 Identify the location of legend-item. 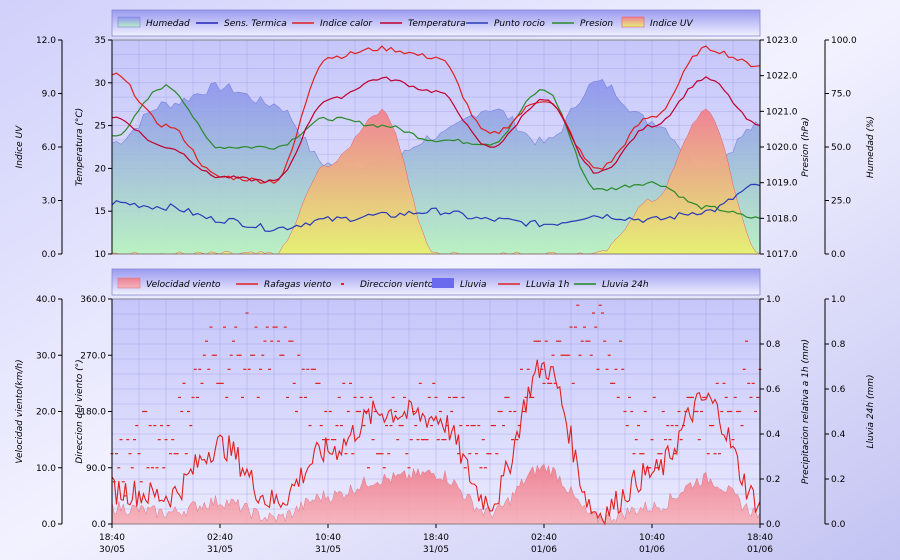
(129, 283).